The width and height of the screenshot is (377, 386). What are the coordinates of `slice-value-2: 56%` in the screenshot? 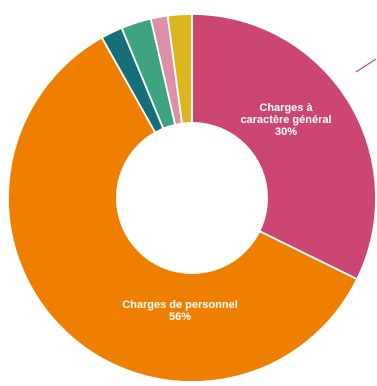 It's located at (180, 317).